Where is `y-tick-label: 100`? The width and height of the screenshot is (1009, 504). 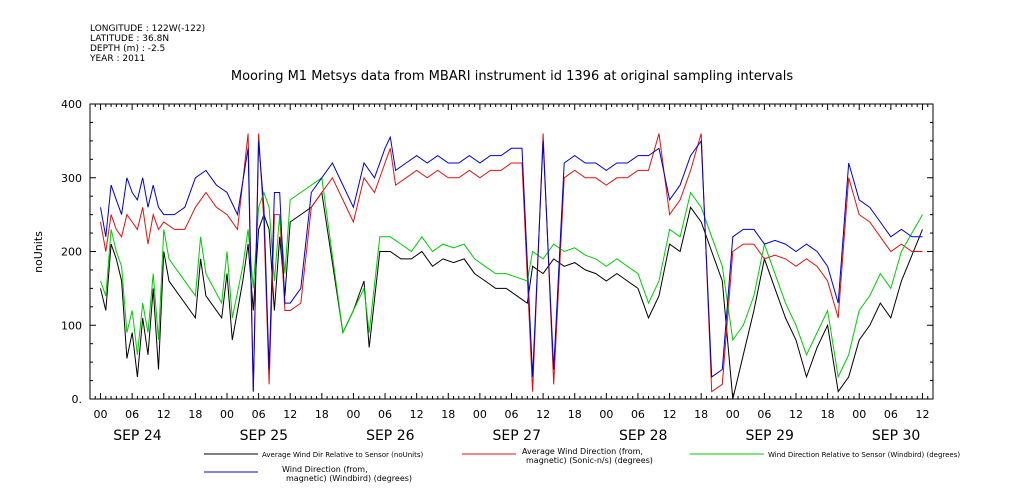 y-tick-label: 100 is located at coordinates (71, 325).